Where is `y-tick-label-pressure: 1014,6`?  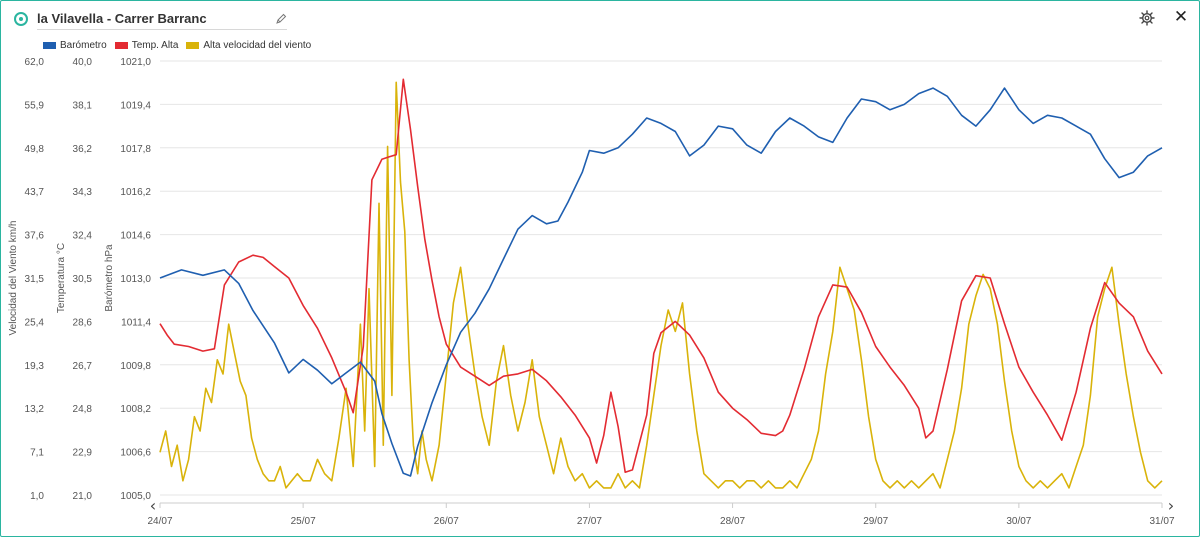
y-tick-label-pressure: 1014,6 is located at coordinates (135, 236).